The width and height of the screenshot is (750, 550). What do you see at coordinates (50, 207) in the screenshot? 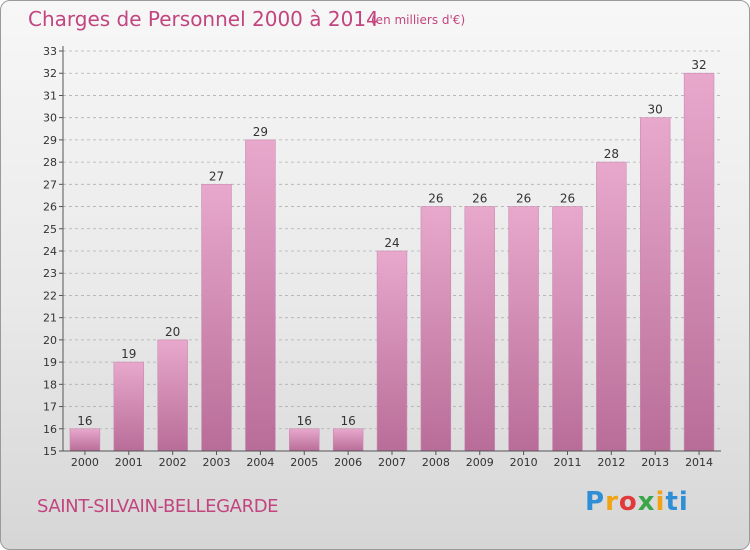
I see `y-tick-label: 26` at bounding box center [50, 207].